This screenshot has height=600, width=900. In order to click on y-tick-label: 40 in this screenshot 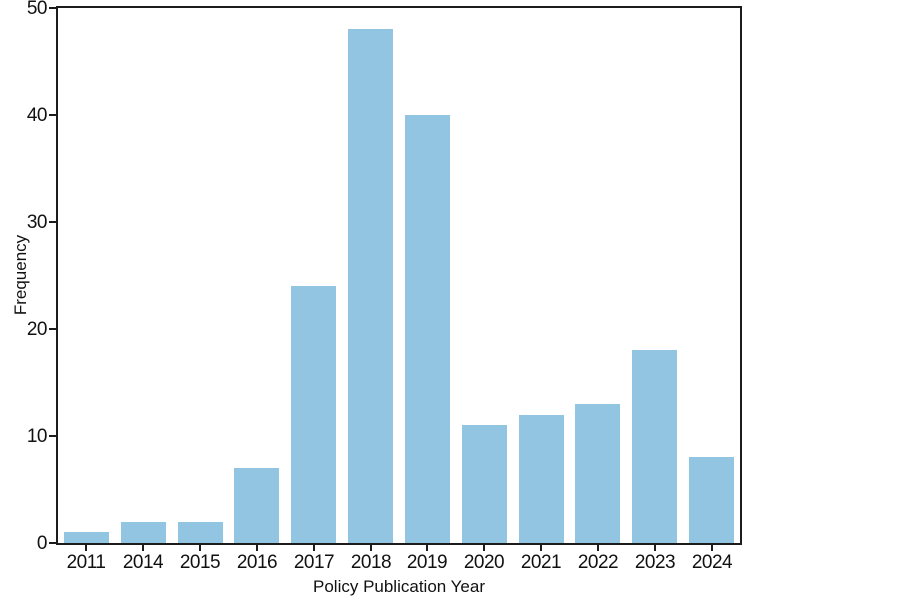, I will do `click(37, 115)`.